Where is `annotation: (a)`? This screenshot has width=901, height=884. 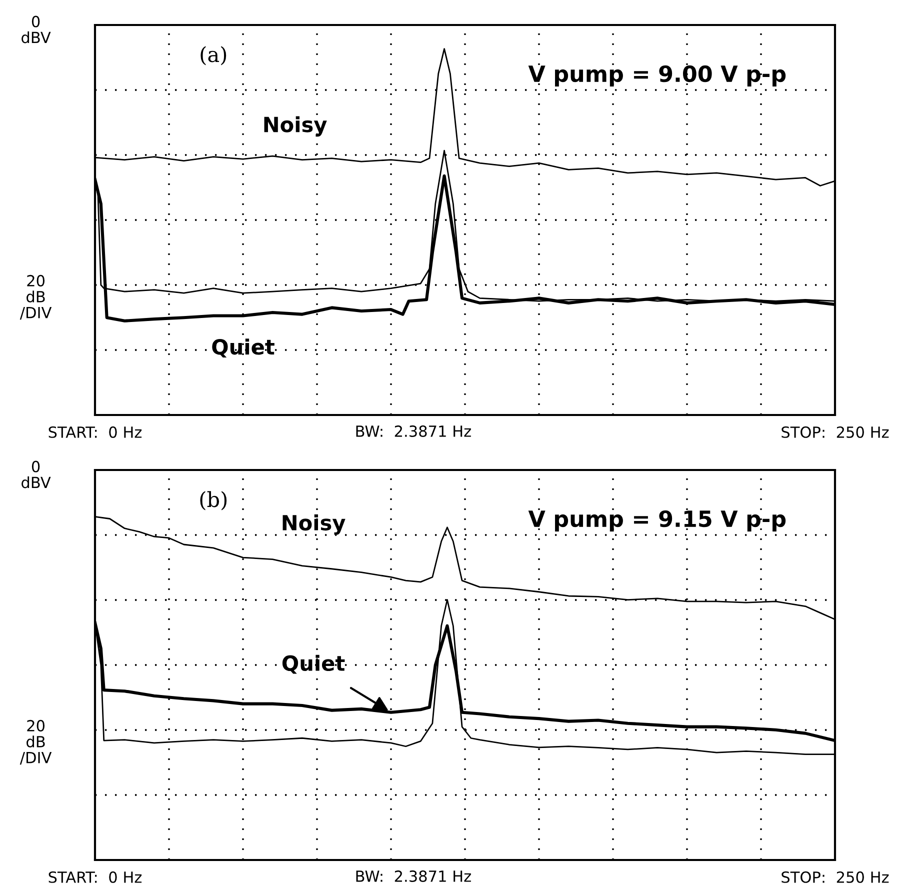
annotation: (a) is located at coordinates (213, 56).